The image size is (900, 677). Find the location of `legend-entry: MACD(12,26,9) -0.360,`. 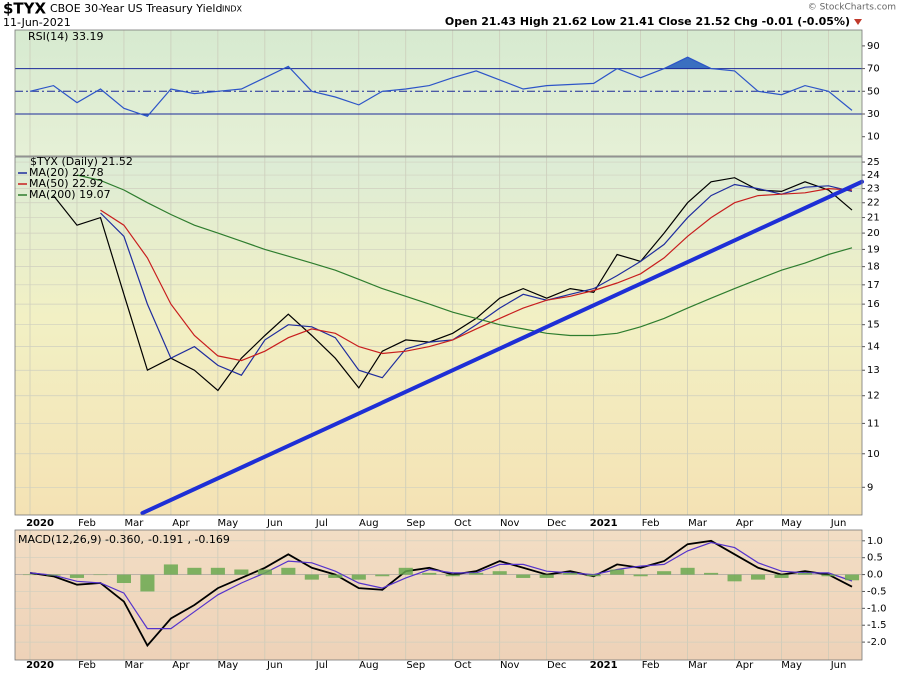

legend-entry: MACD(12,26,9) -0.360, is located at coordinates (81, 539).